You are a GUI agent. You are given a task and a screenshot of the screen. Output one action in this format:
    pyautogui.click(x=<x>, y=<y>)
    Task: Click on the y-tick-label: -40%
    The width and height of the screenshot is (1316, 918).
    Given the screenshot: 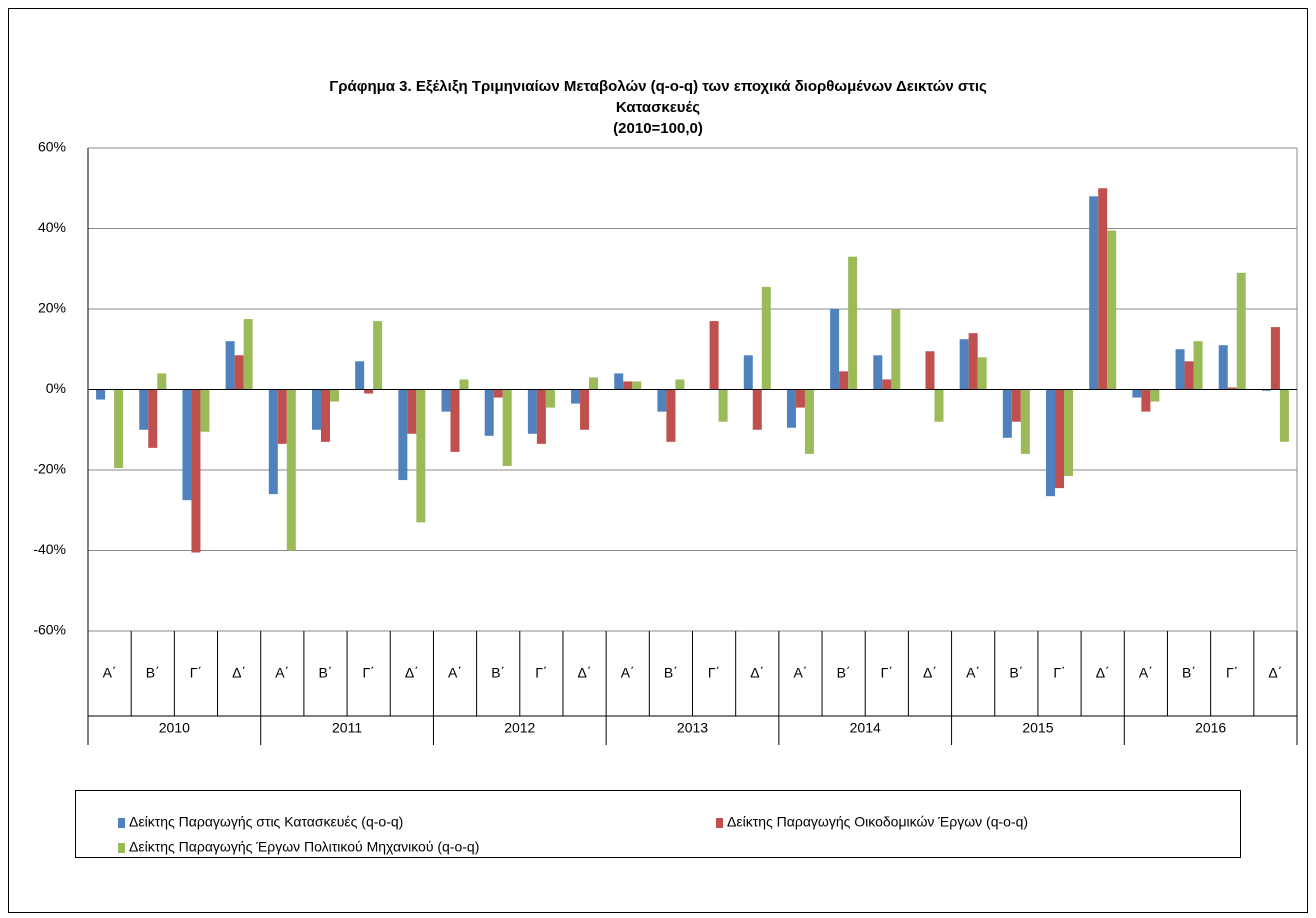 What is the action you would take?
    pyautogui.click(x=49, y=549)
    